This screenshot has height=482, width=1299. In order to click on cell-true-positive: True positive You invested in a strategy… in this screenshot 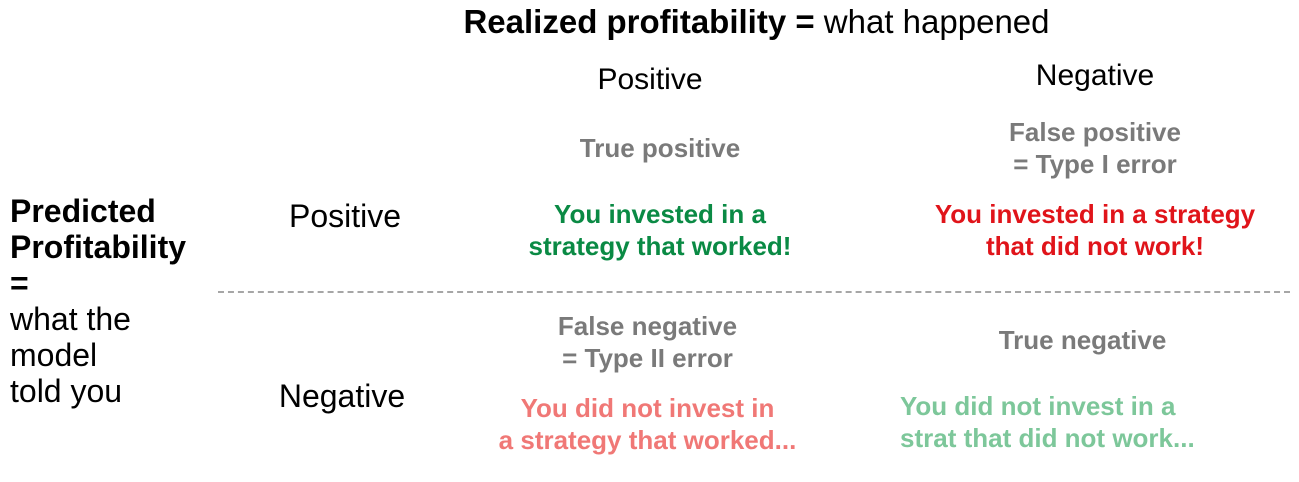, I will do `click(660, 197)`.